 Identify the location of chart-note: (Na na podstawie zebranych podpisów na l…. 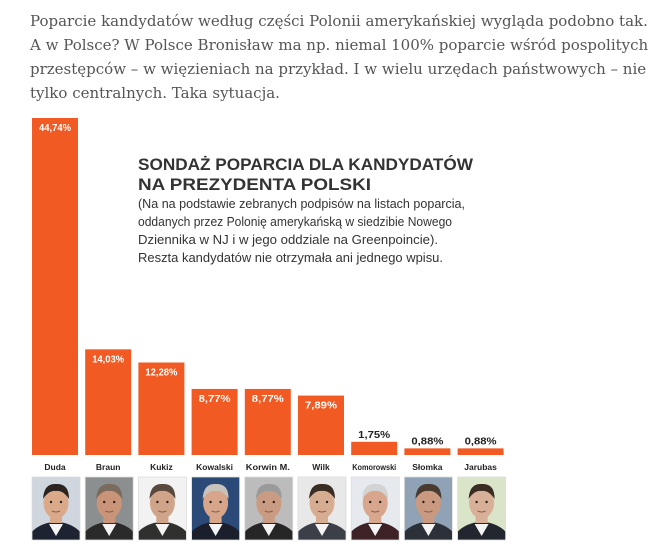
(301, 231).